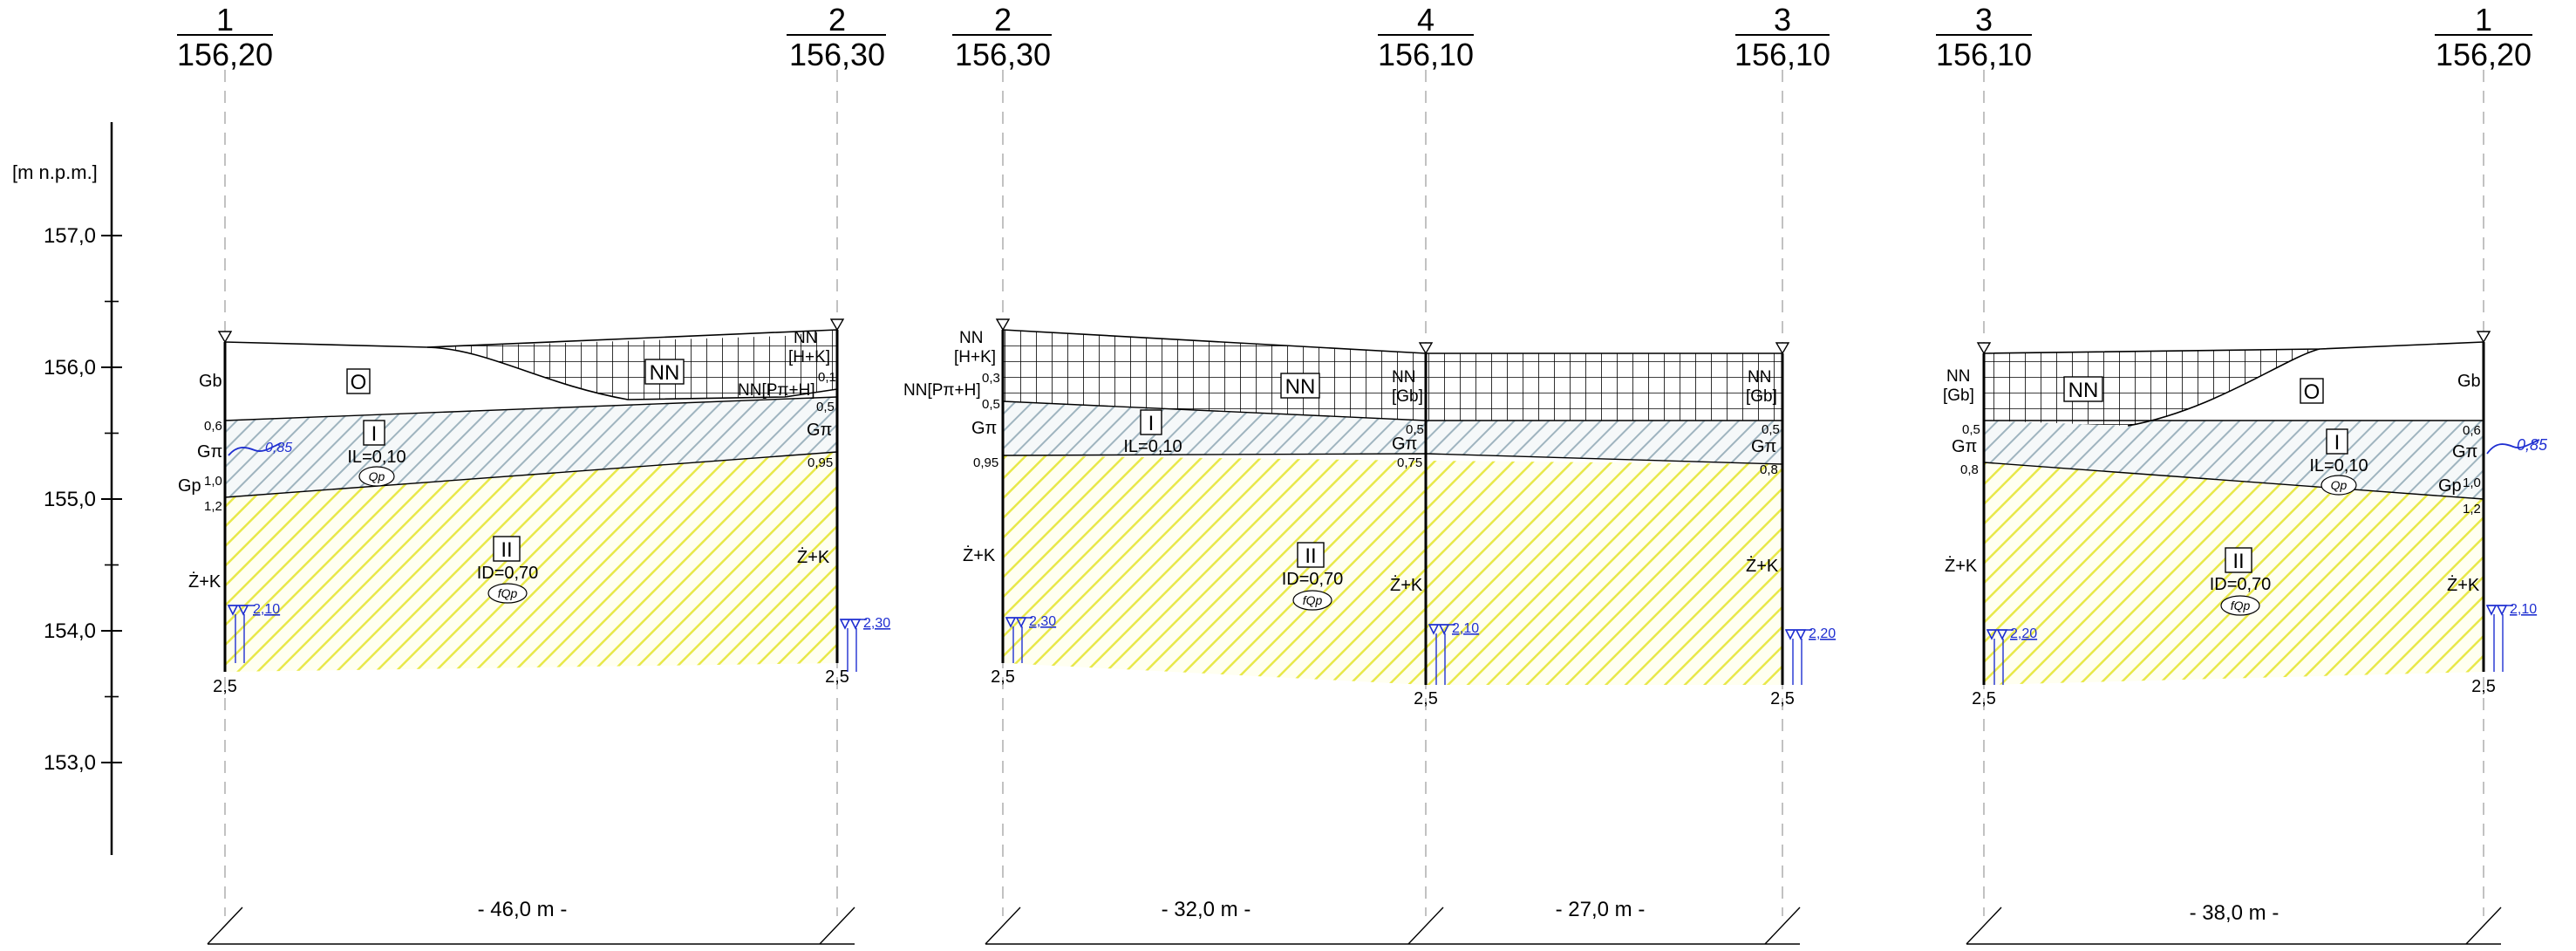 This screenshot has width=2576, height=951. Describe the element at coordinates (70, 368) in the screenshot. I see `scale-tick-label: 156,0` at that location.